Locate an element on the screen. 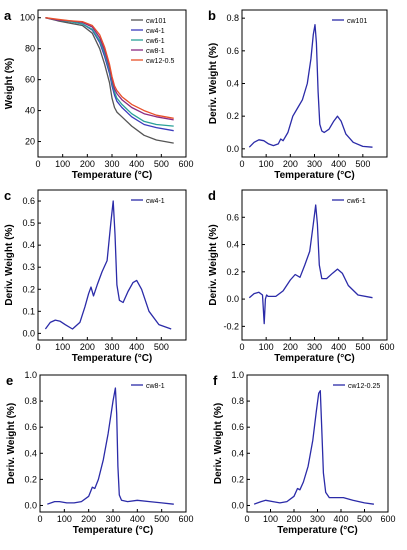 The image size is (407, 550). y-tick-label: 0.3 is located at coordinates (28, 267).